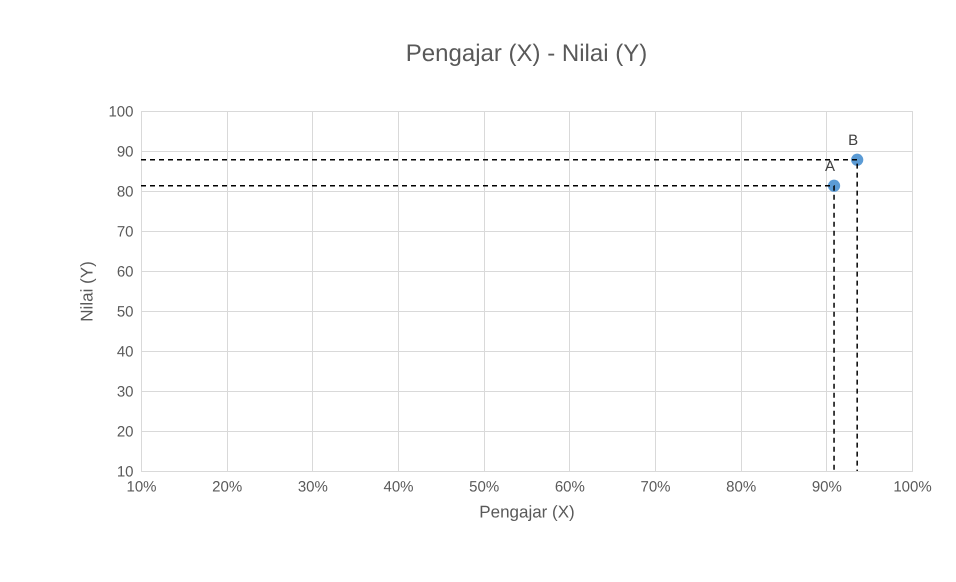 This screenshot has height=582, width=956. Describe the element at coordinates (569, 487) in the screenshot. I see `x-tick-label: 60%` at that location.